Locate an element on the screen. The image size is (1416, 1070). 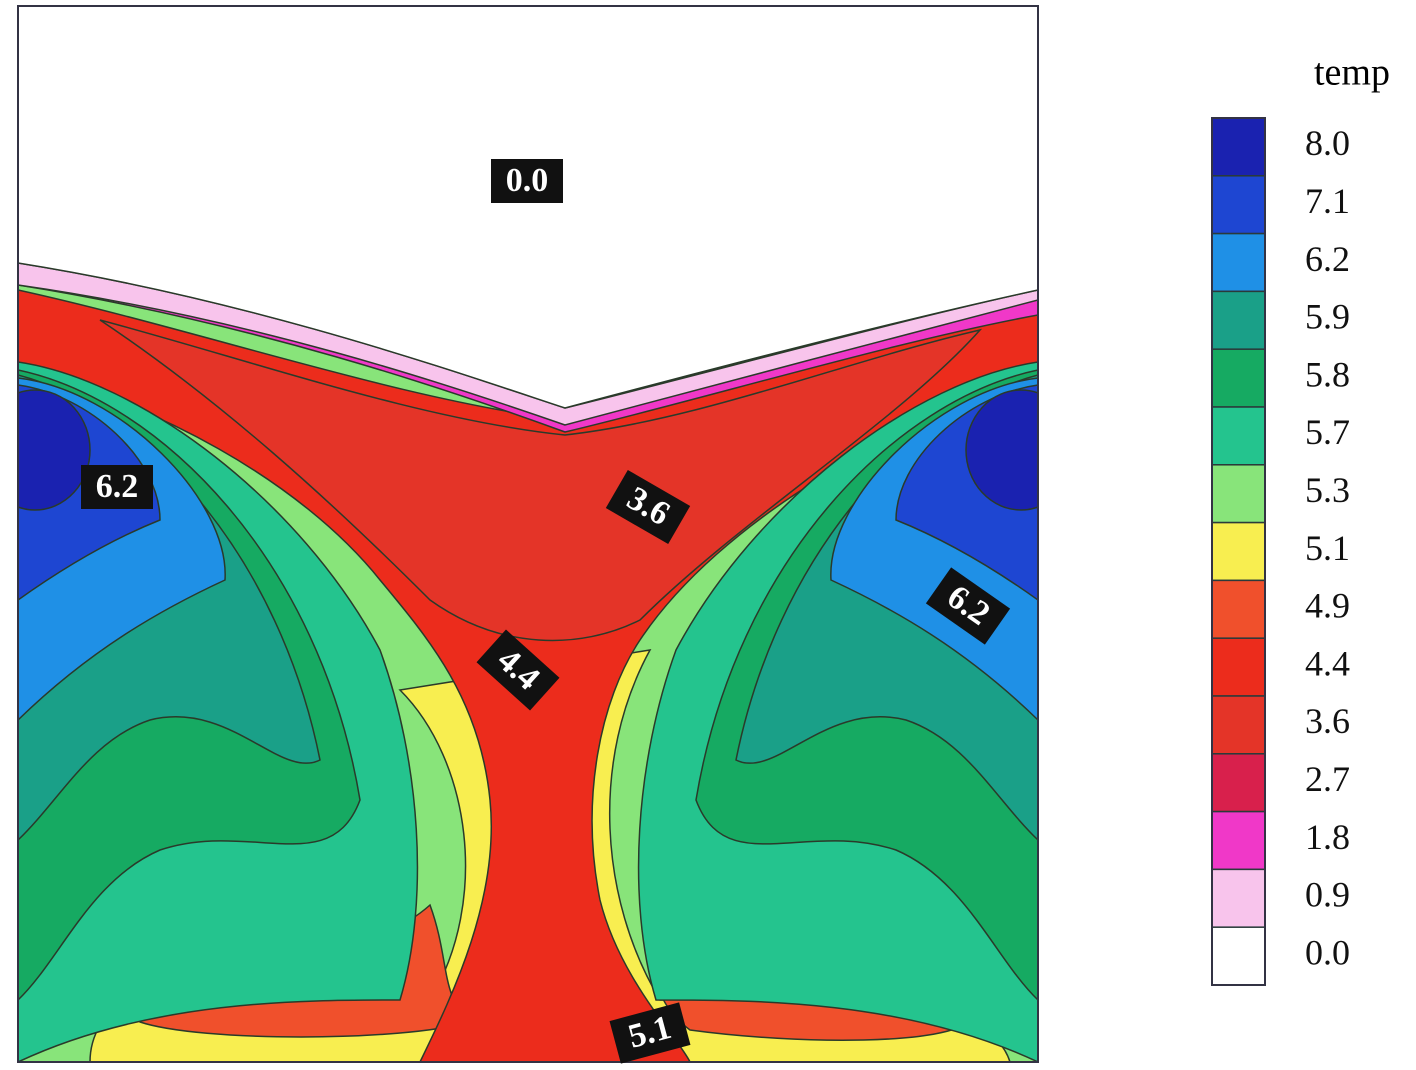
contour-label-text: 0.0 is located at coordinates (527, 180).